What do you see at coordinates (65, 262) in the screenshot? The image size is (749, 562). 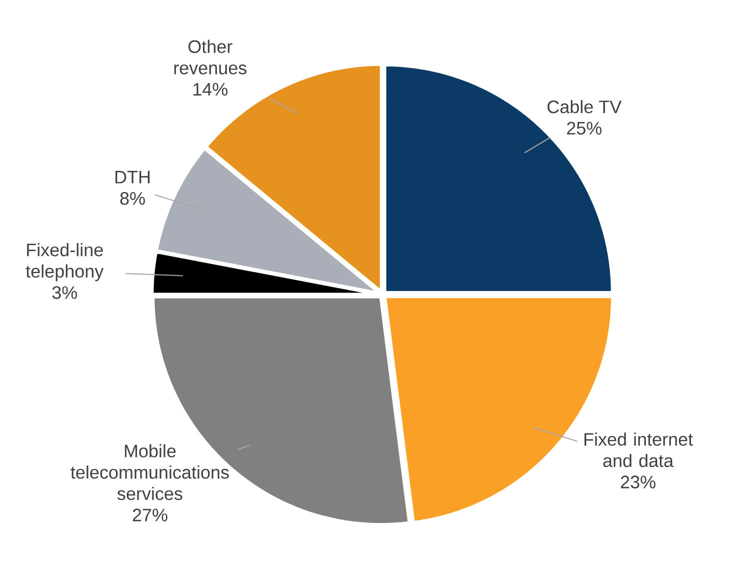 I see `slice-label: Fixed-line telephony` at bounding box center [65, 262].